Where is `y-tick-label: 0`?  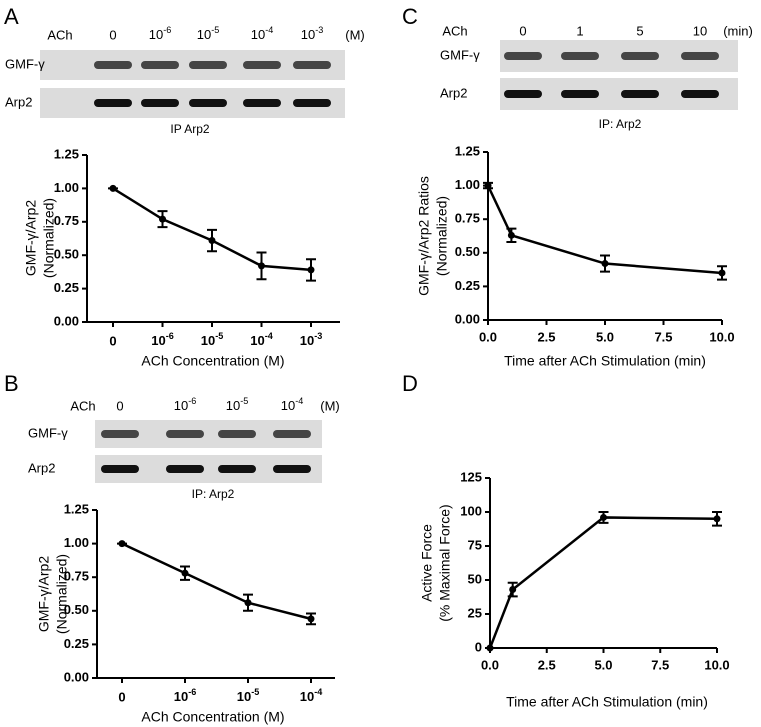
y-tick-label: 0 is located at coordinates (478, 646).